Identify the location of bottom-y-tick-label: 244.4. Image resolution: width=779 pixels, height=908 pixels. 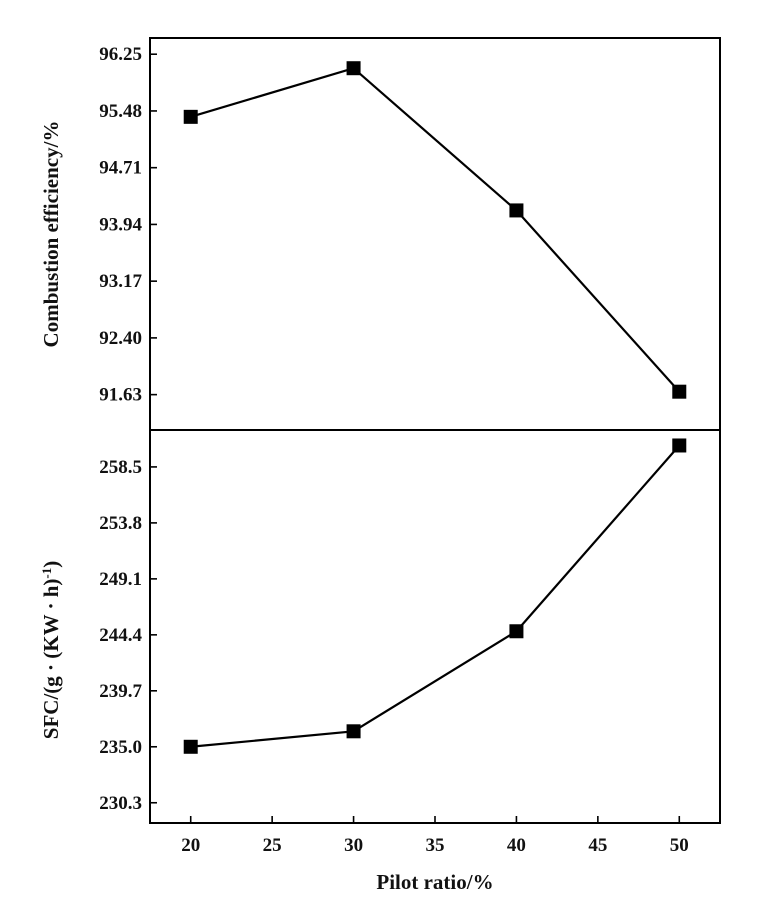
(120, 635).